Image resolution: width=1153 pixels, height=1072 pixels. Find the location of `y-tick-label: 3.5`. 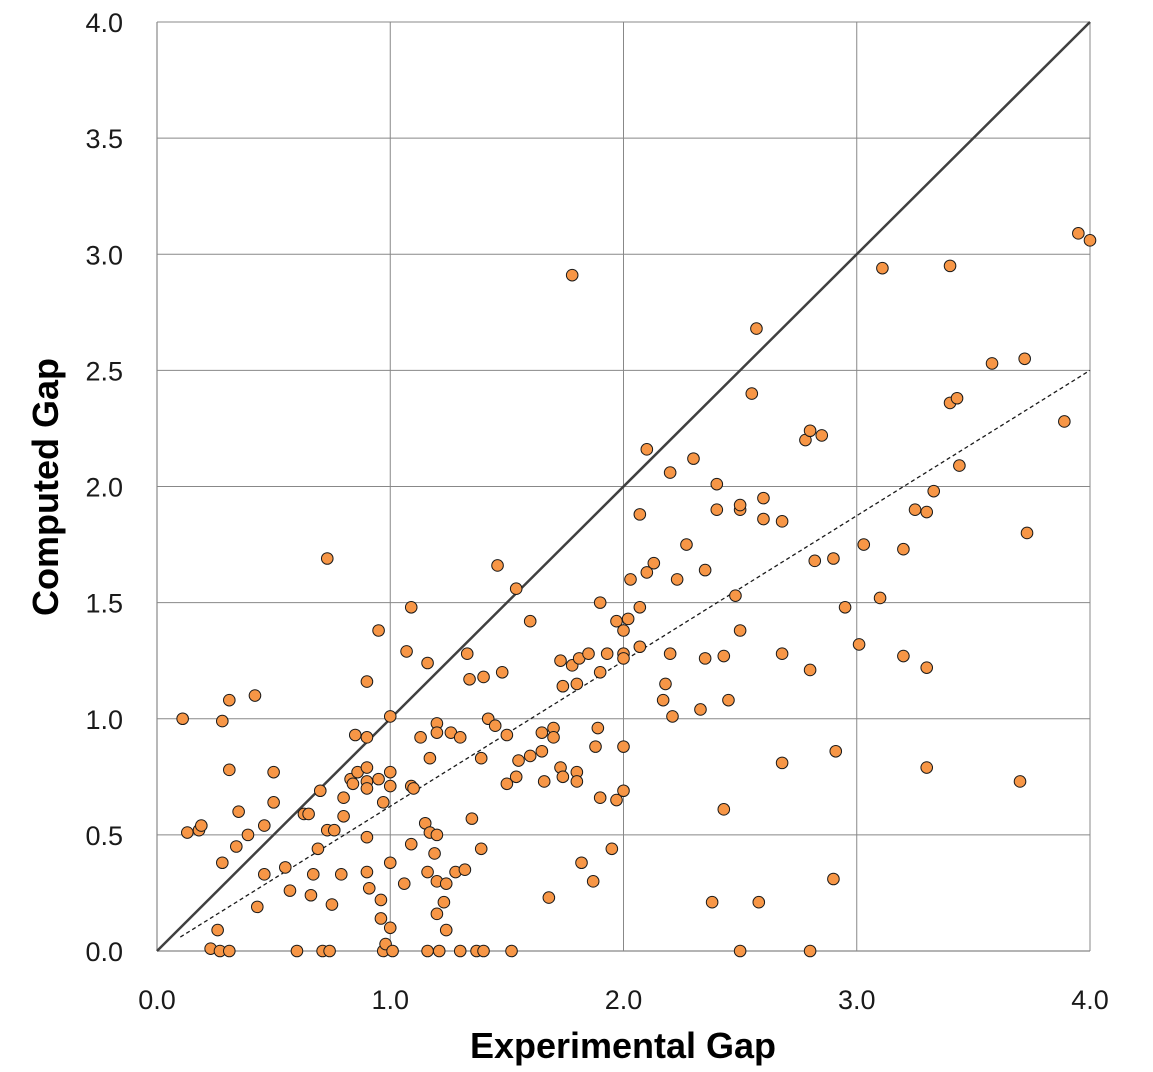

y-tick-label: 3.5 is located at coordinates (104, 139).